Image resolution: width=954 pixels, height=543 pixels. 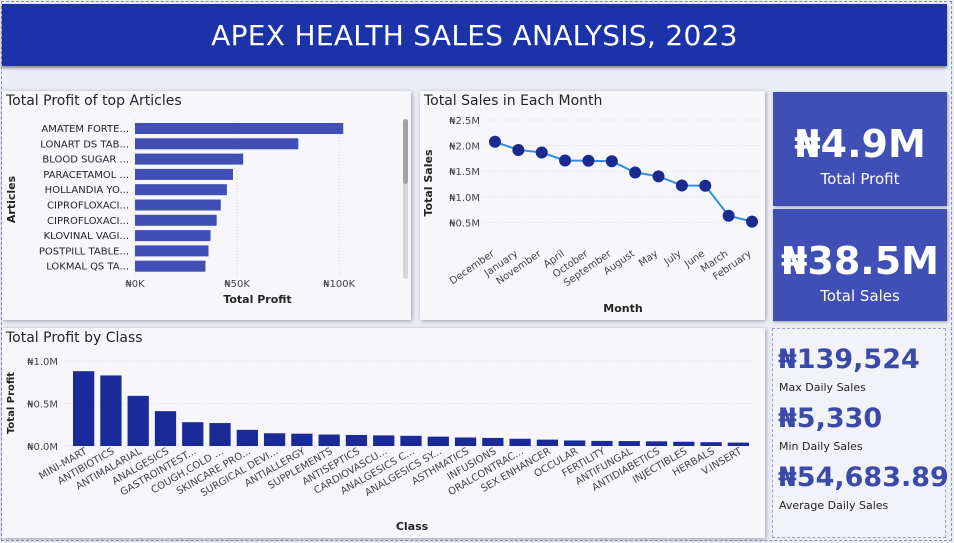 I want to click on articles-x-tick: ₦0K, so click(x=135, y=284).